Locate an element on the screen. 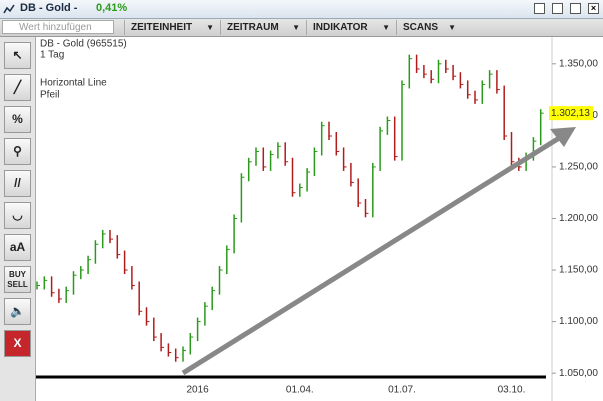  restore is located at coordinates (575, 8).